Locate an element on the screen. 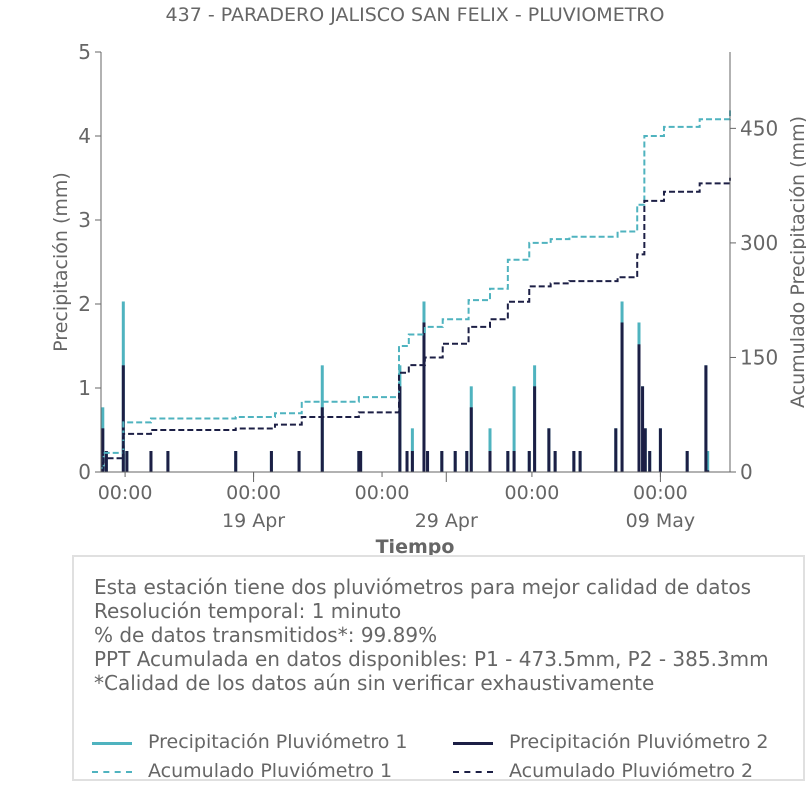  x-ticks-dates: 19 Apr 29 Apr 09 May is located at coordinates (458, 502).